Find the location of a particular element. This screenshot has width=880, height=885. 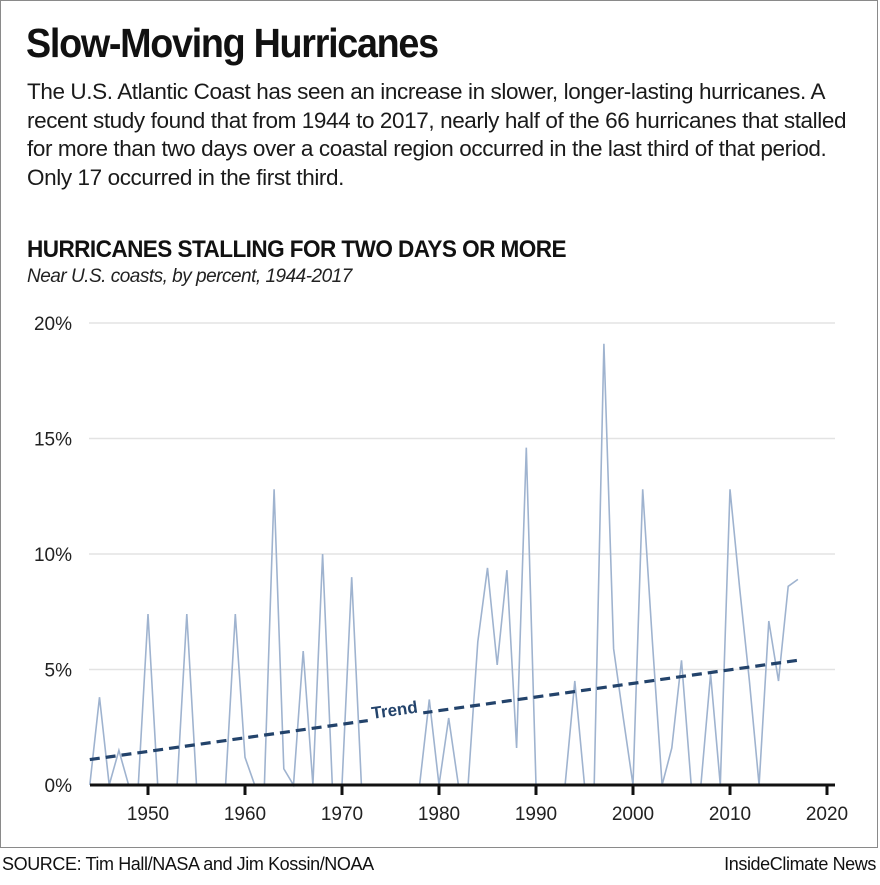

x-axis is located at coordinates (462, 789).